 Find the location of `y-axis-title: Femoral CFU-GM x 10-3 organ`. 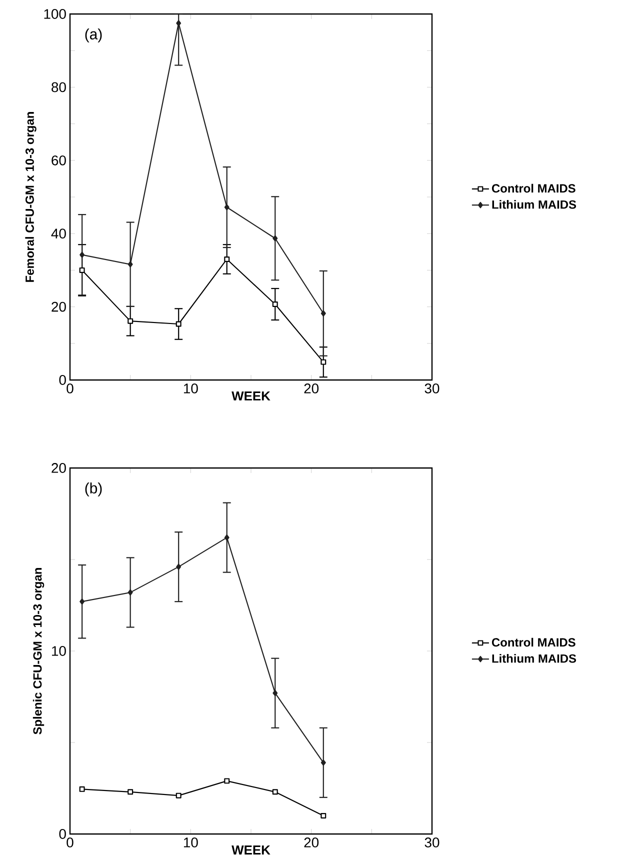

y-axis-title: Femoral CFU-GM x 10-3 organ is located at coordinates (30, 197).